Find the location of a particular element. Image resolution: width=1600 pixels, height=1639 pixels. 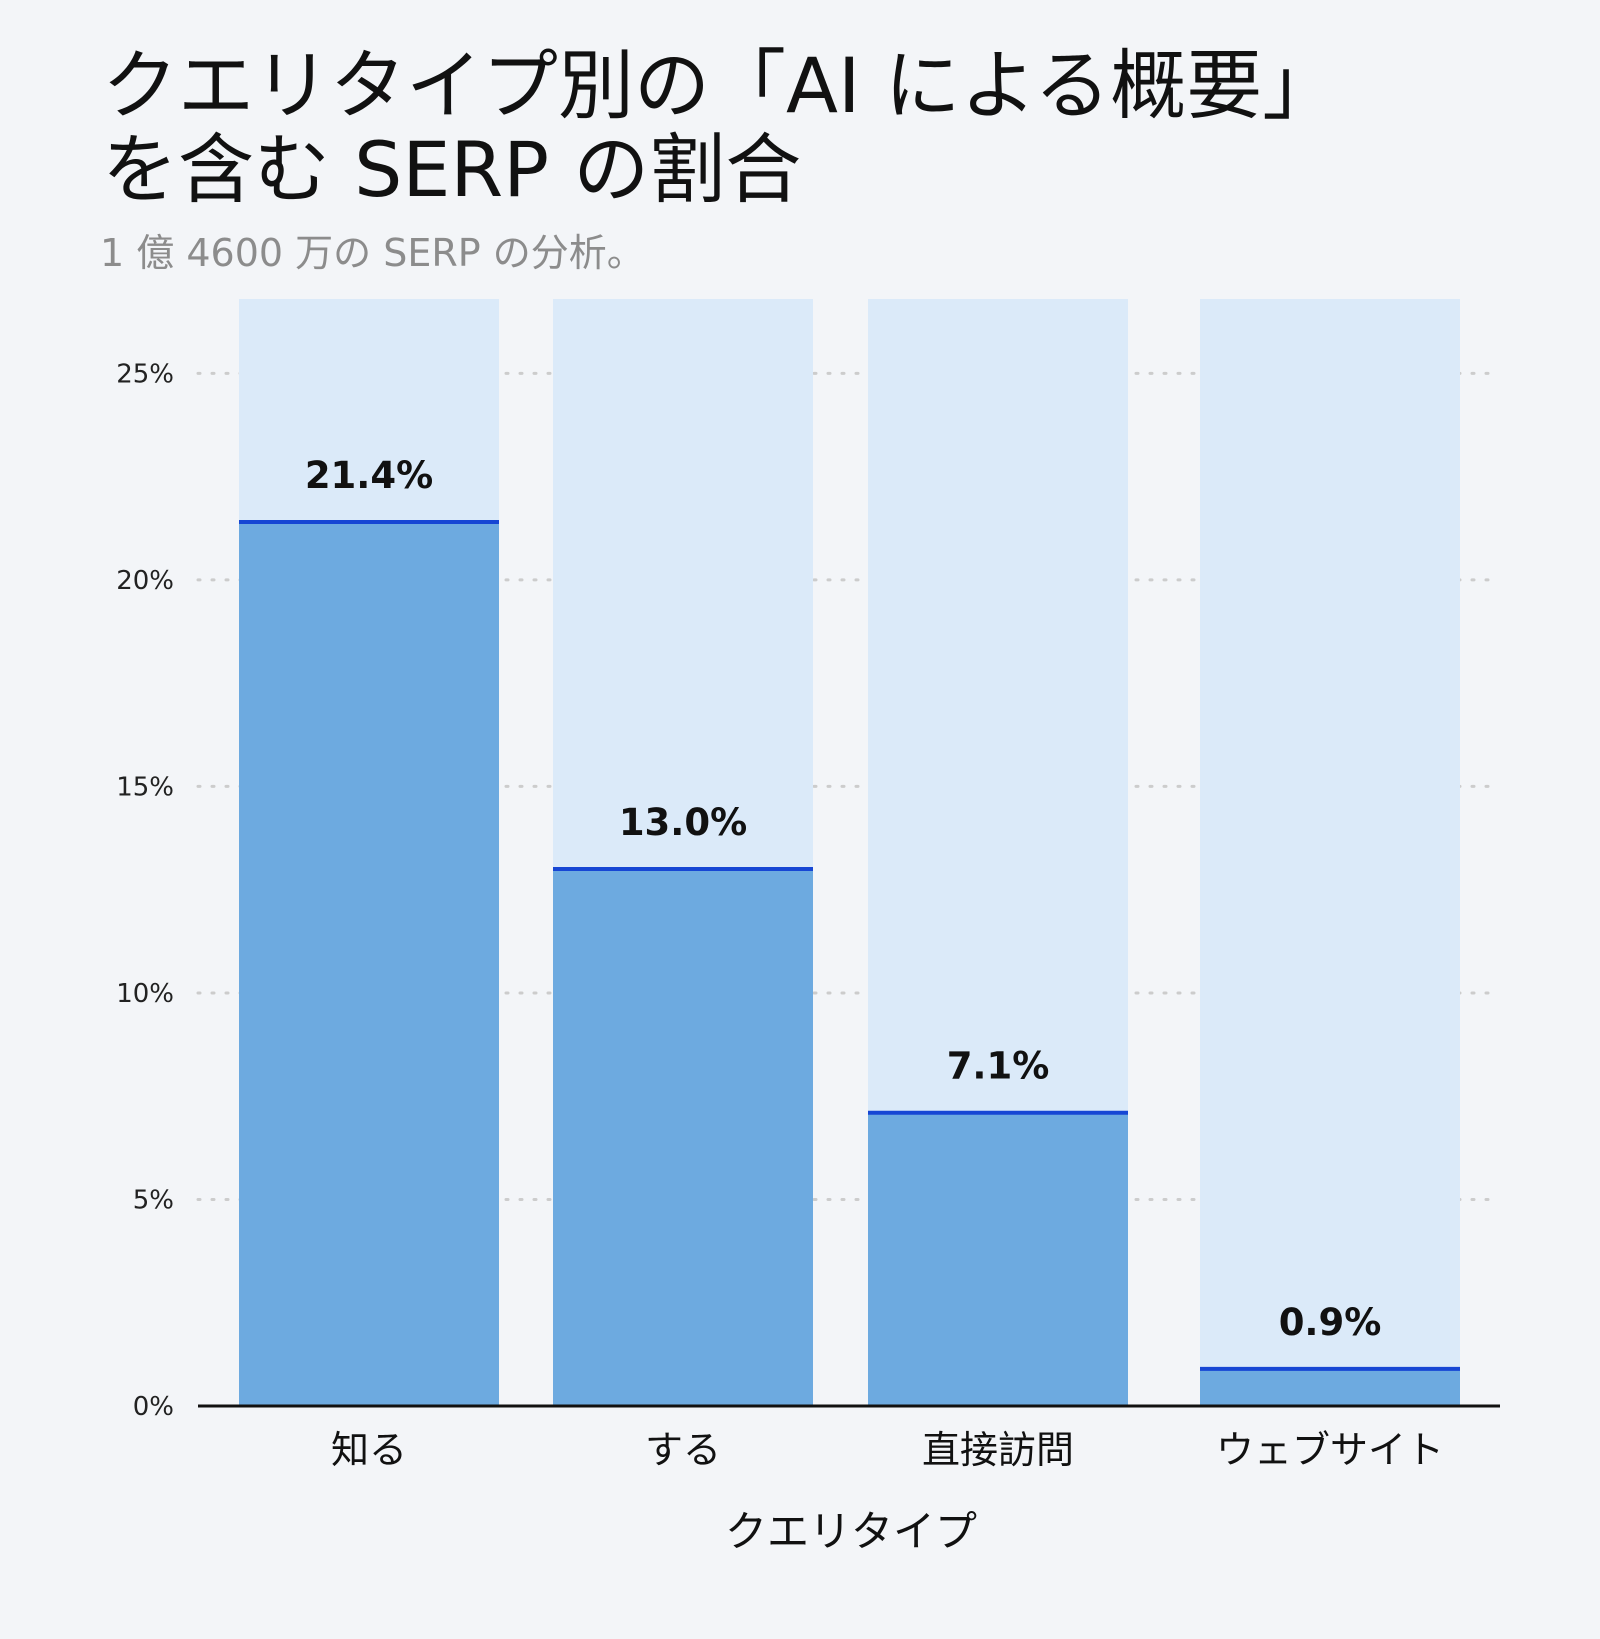

bar-value-label: 13.0% is located at coordinates (683, 822).